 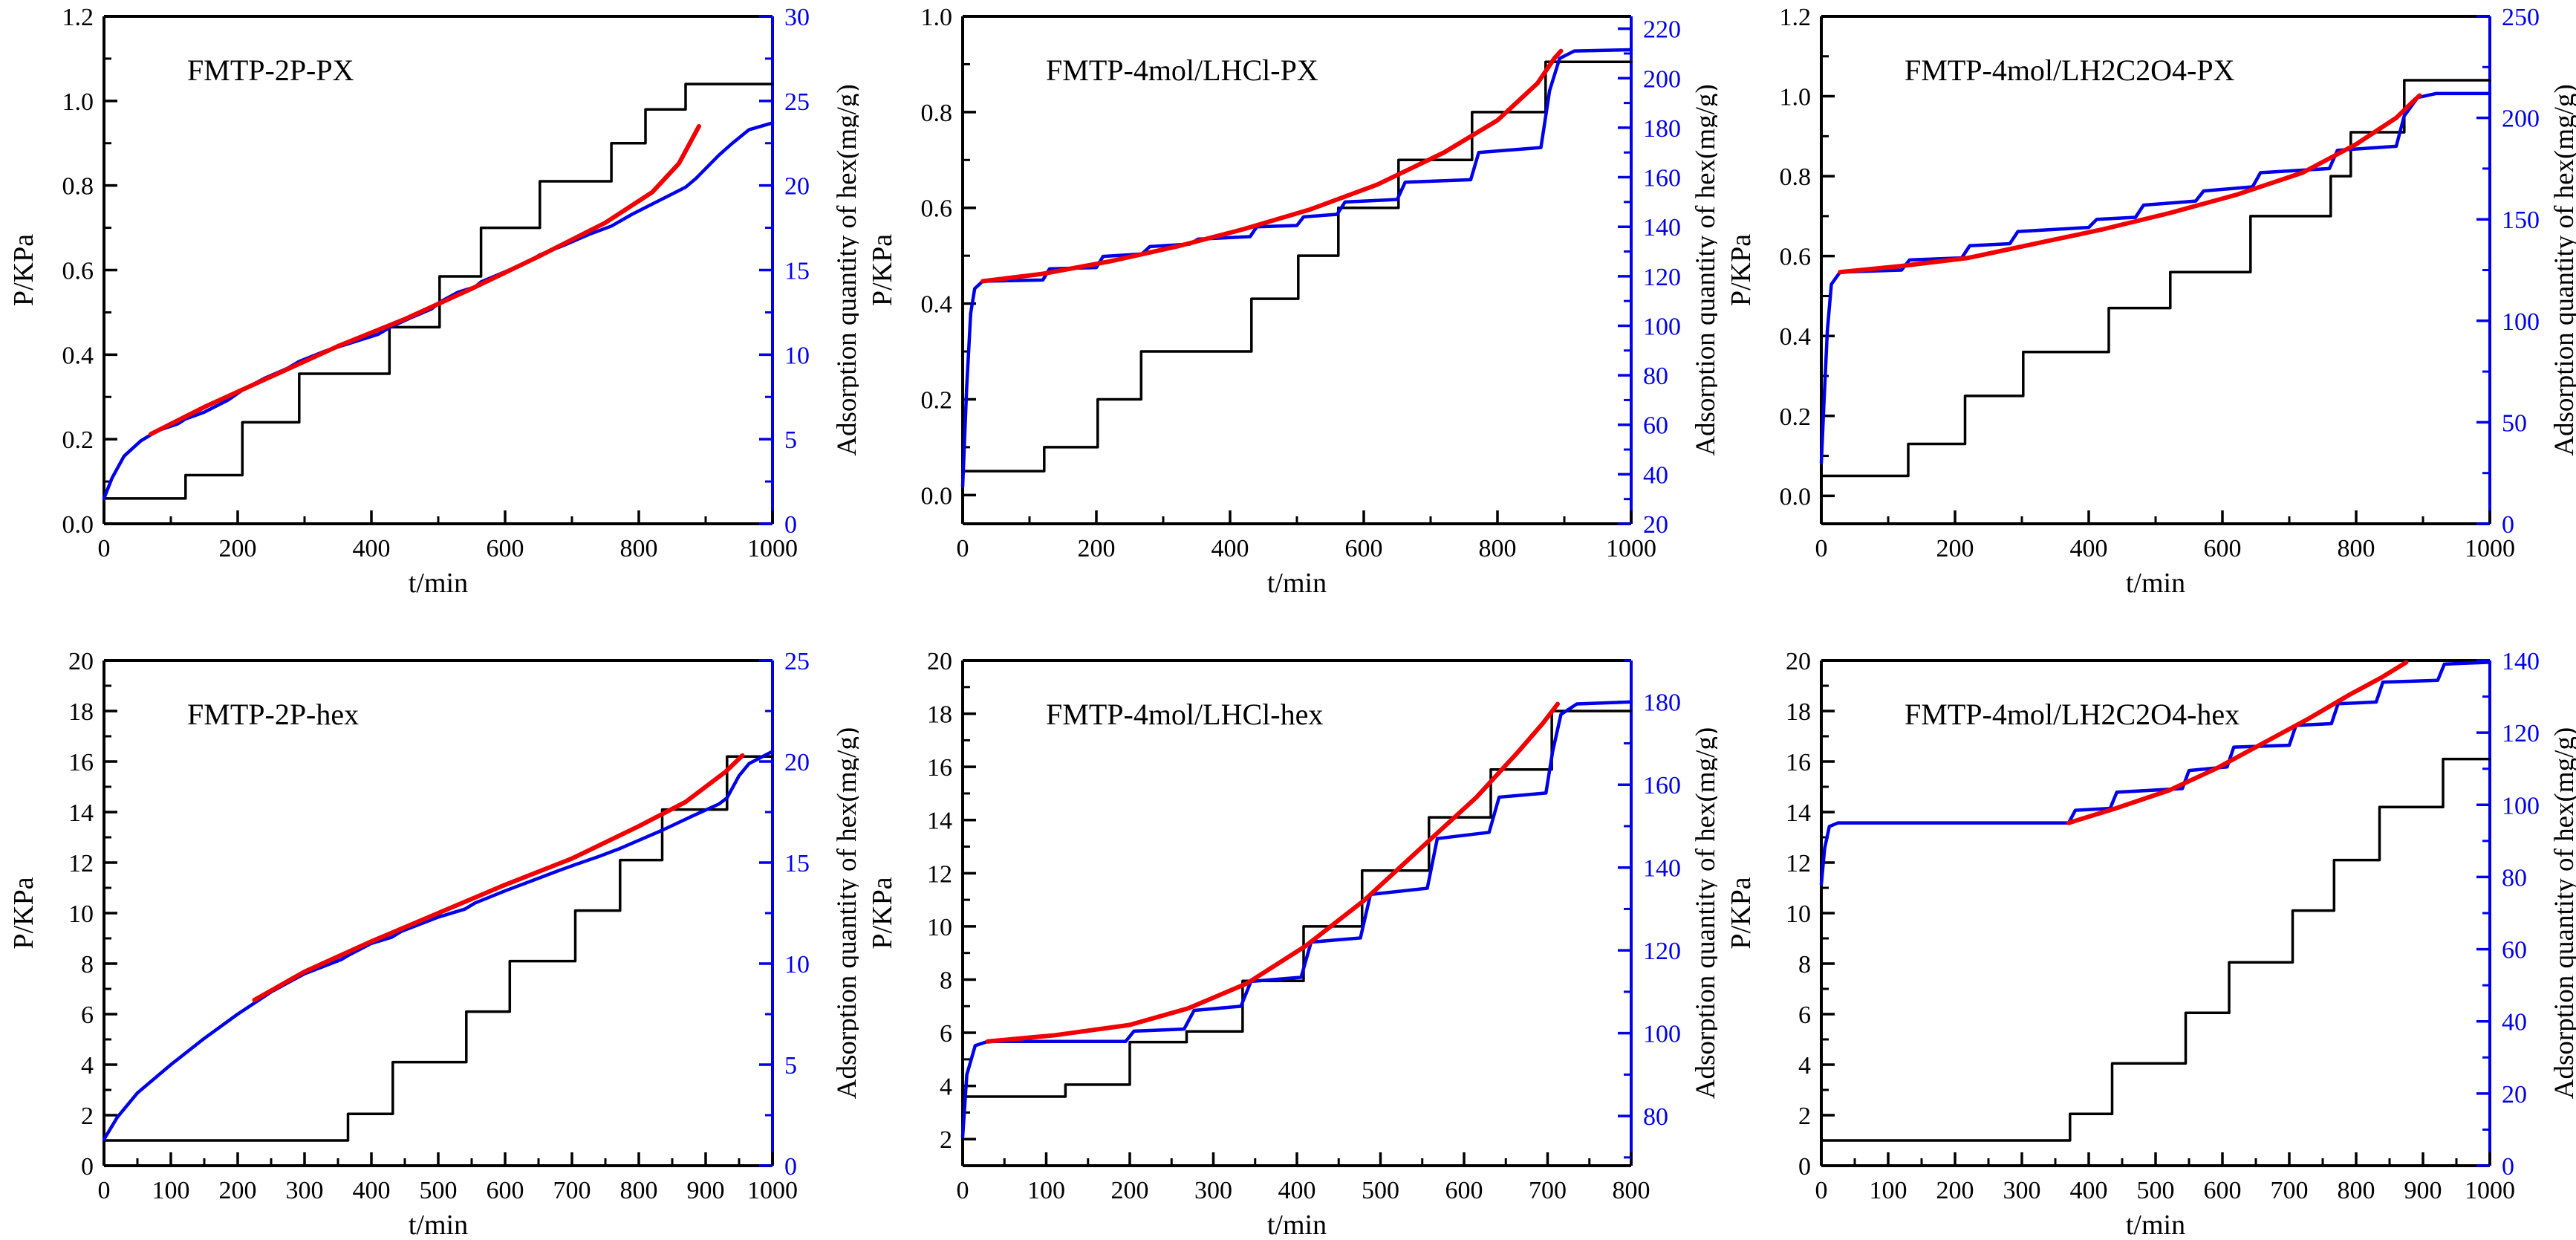 I want to click on y-left-tick-label: 6, so click(x=1805, y=1015).